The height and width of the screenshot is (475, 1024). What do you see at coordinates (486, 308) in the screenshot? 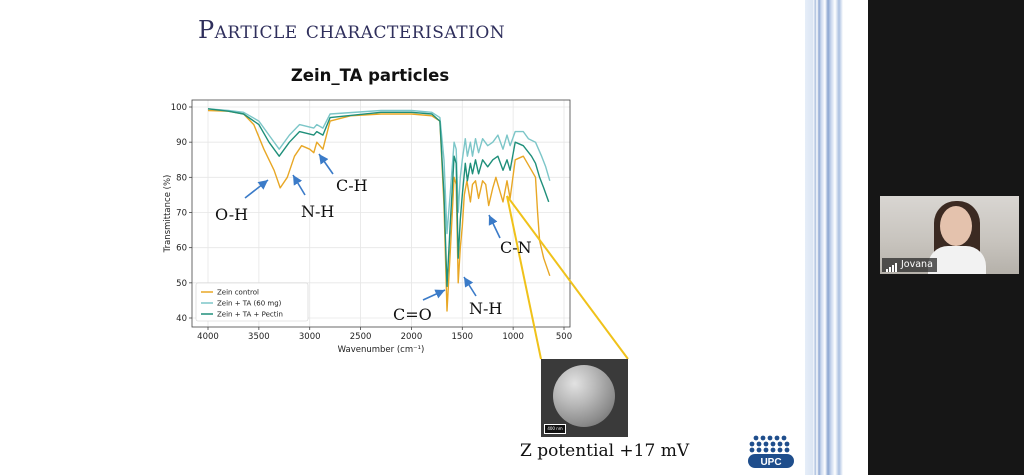
I see `annotation-n-h-2: N-H` at bounding box center [486, 308].